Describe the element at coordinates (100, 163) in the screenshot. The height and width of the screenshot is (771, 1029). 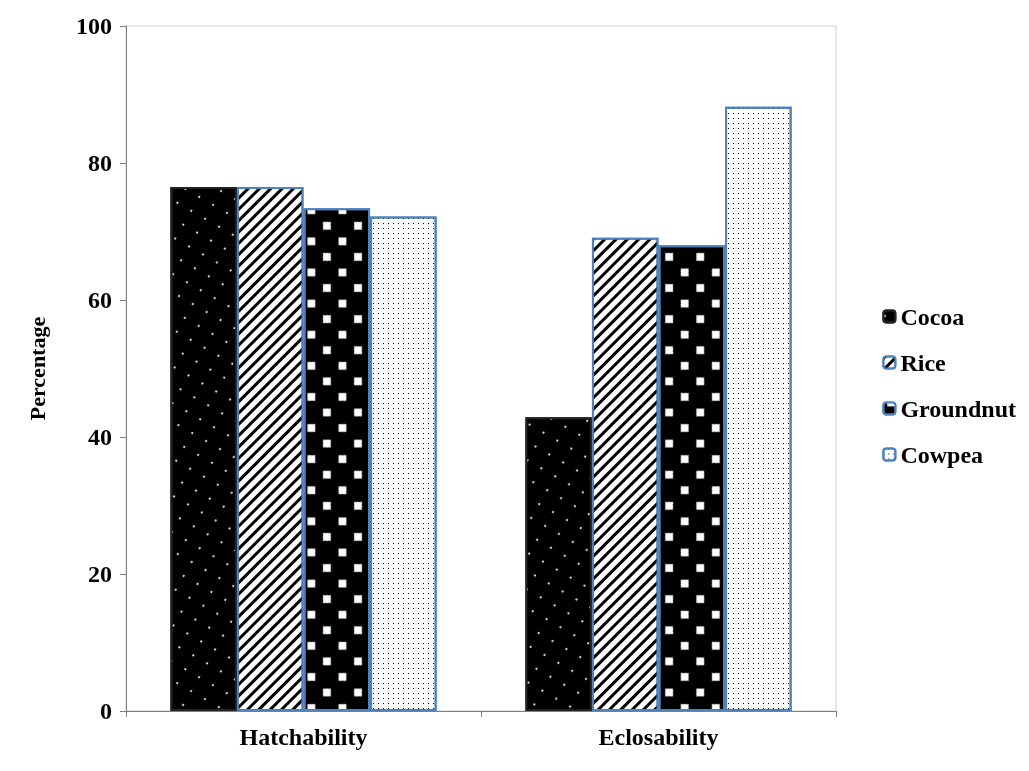
I see `y-tick-label: 80` at that location.